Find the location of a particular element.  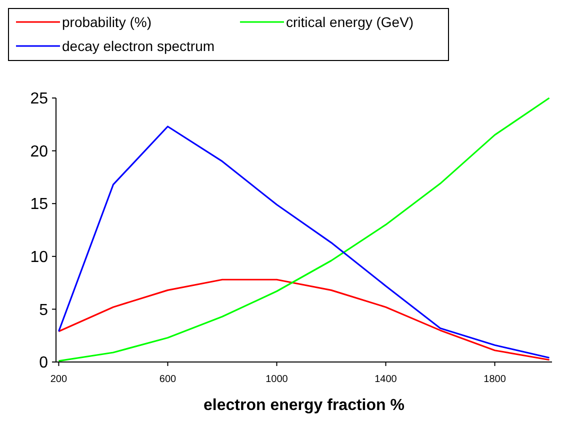

x-axis-title: electron energy fraction % is located at coordinates (304, 405).